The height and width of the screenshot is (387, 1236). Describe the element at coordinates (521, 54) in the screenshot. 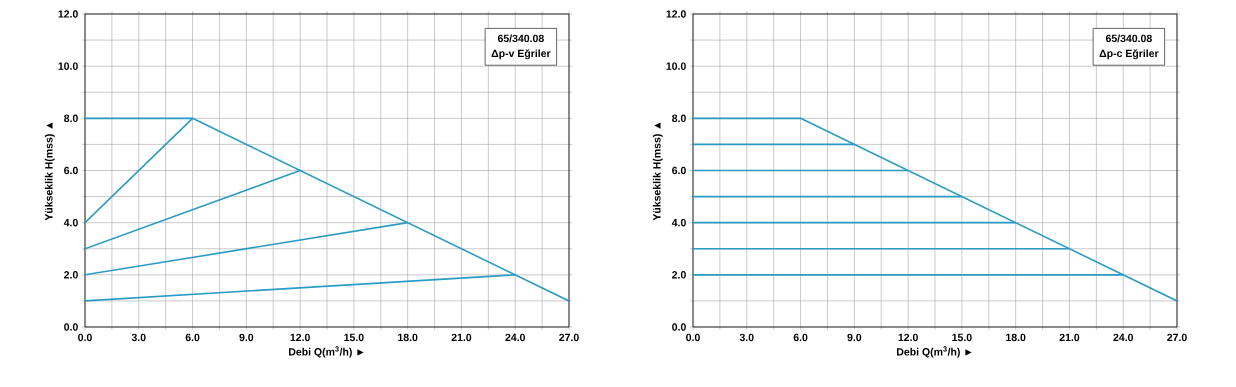

I see `annotation: Δp-v Eğriler` at that location.